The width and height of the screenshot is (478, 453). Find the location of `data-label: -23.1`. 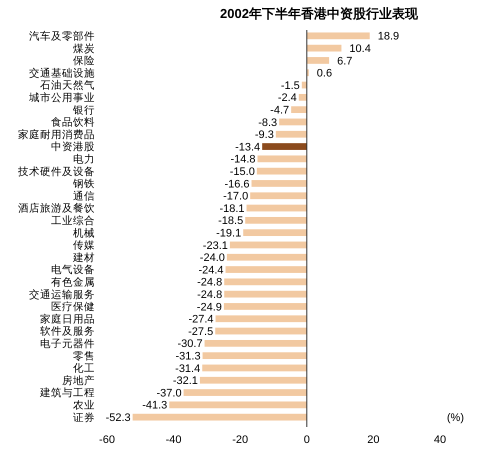

data-label: -23.1 is located at coordinates (215, 246).